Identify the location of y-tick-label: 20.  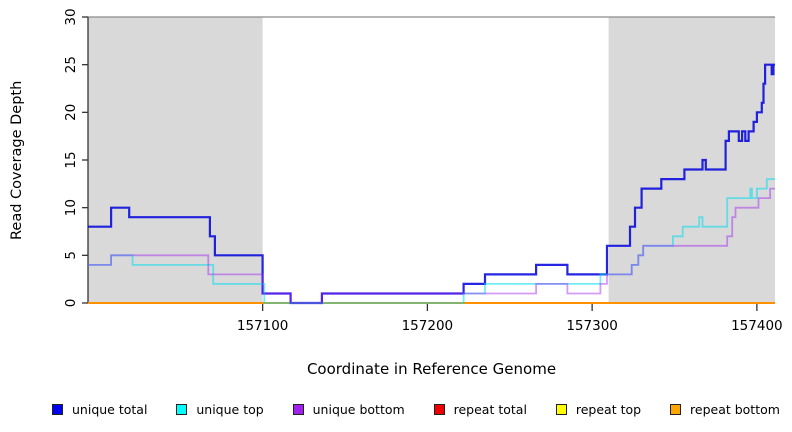
(71, 112).